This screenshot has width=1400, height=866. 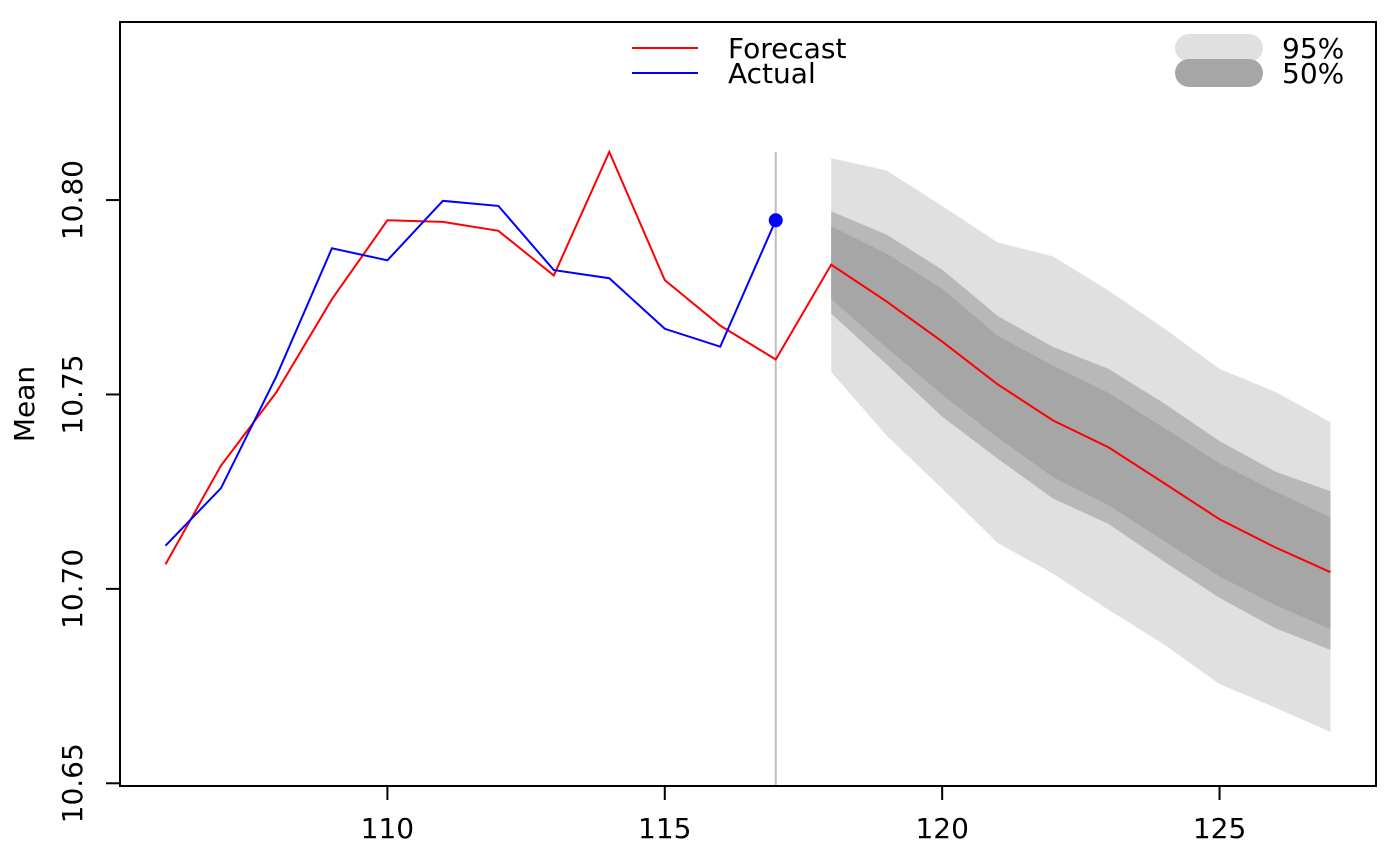 I want to click on y-tick-label: 10.80, so click(x=72, y=200).